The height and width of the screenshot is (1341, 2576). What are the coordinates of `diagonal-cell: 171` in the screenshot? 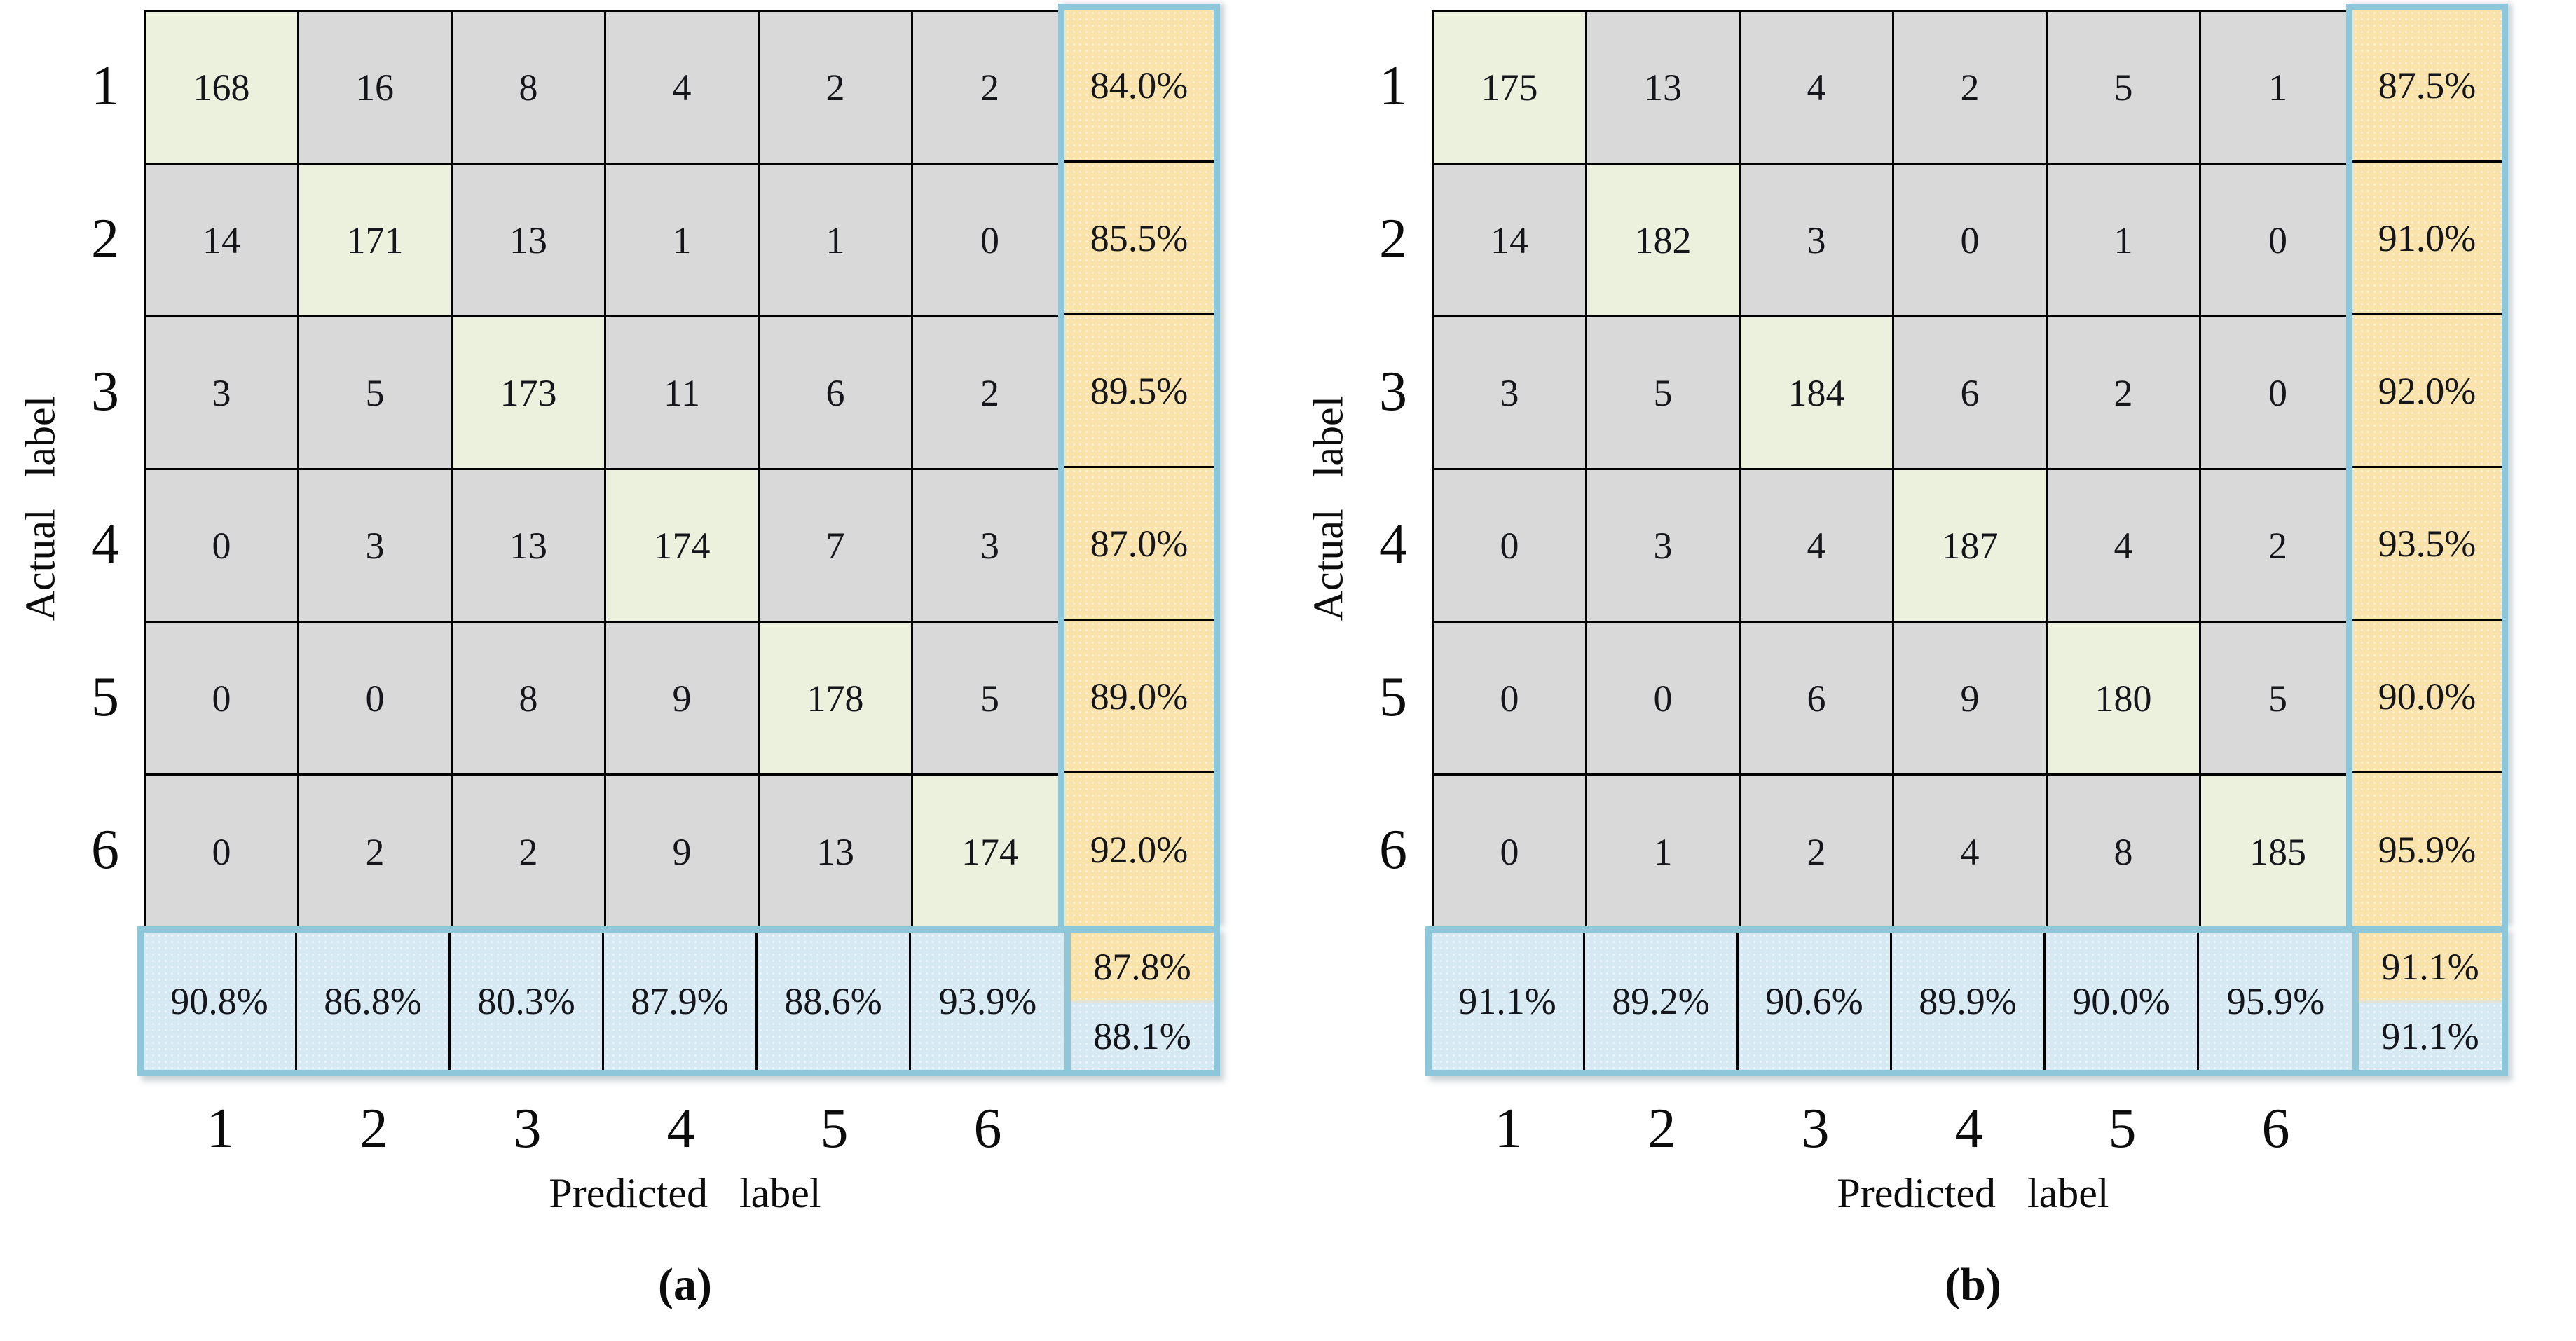 It's located at (376, 241).